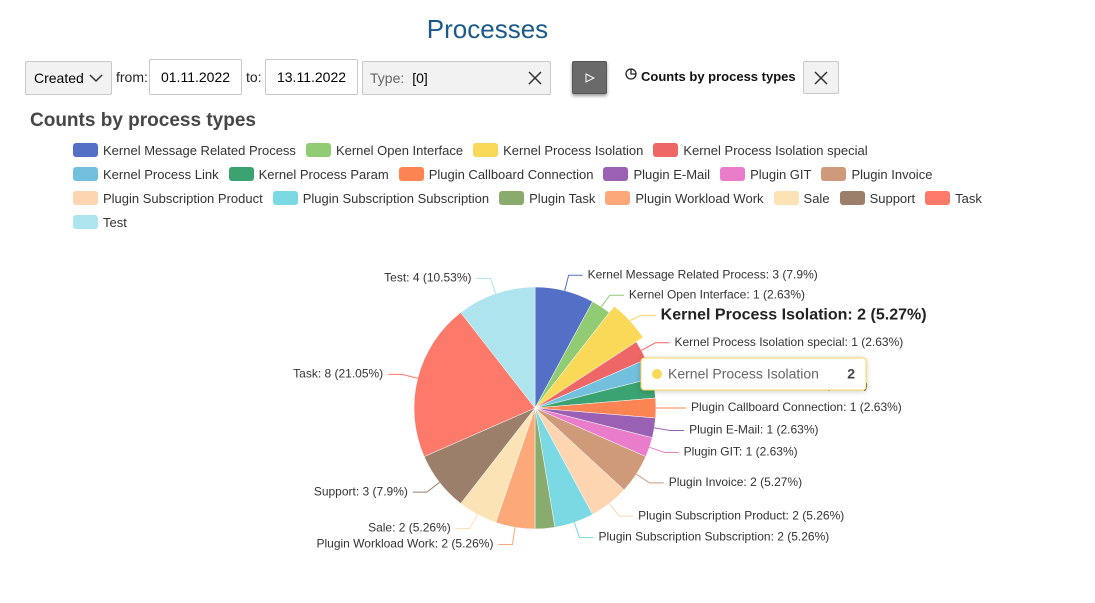 This screenshot has height=603, width=1095. I want to click on close-button, so click(821, 77).